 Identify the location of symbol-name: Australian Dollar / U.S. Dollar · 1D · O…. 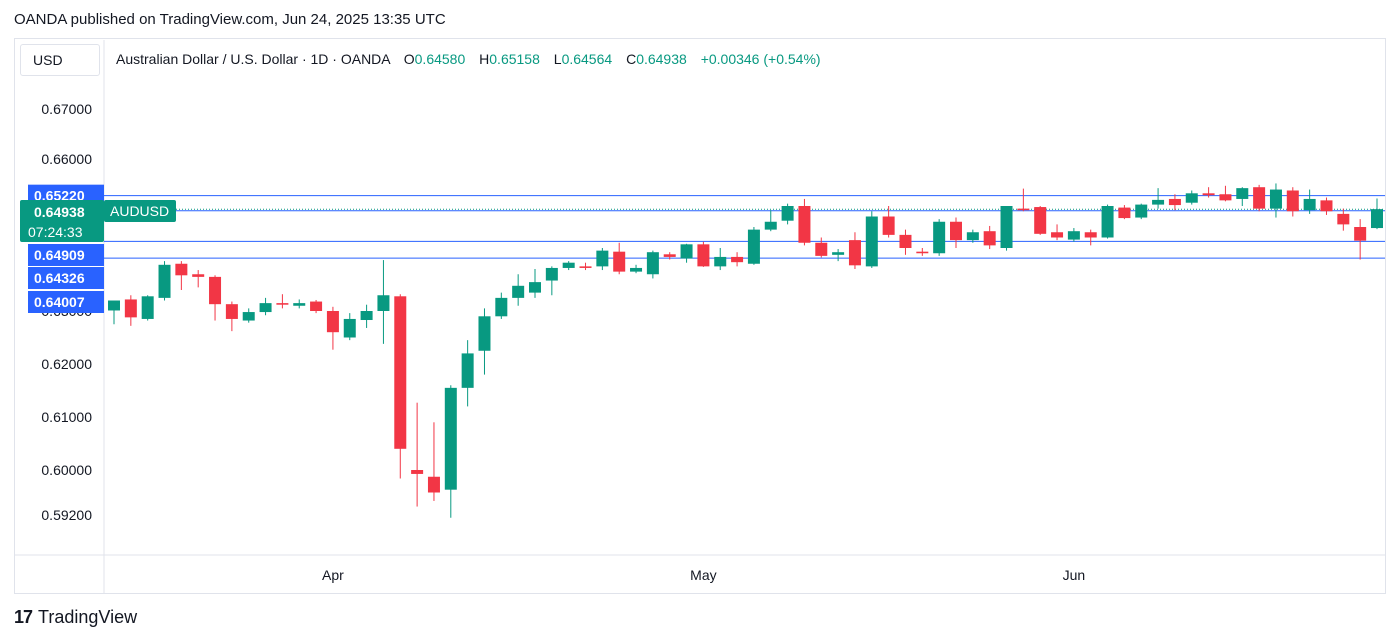
(253, 59).